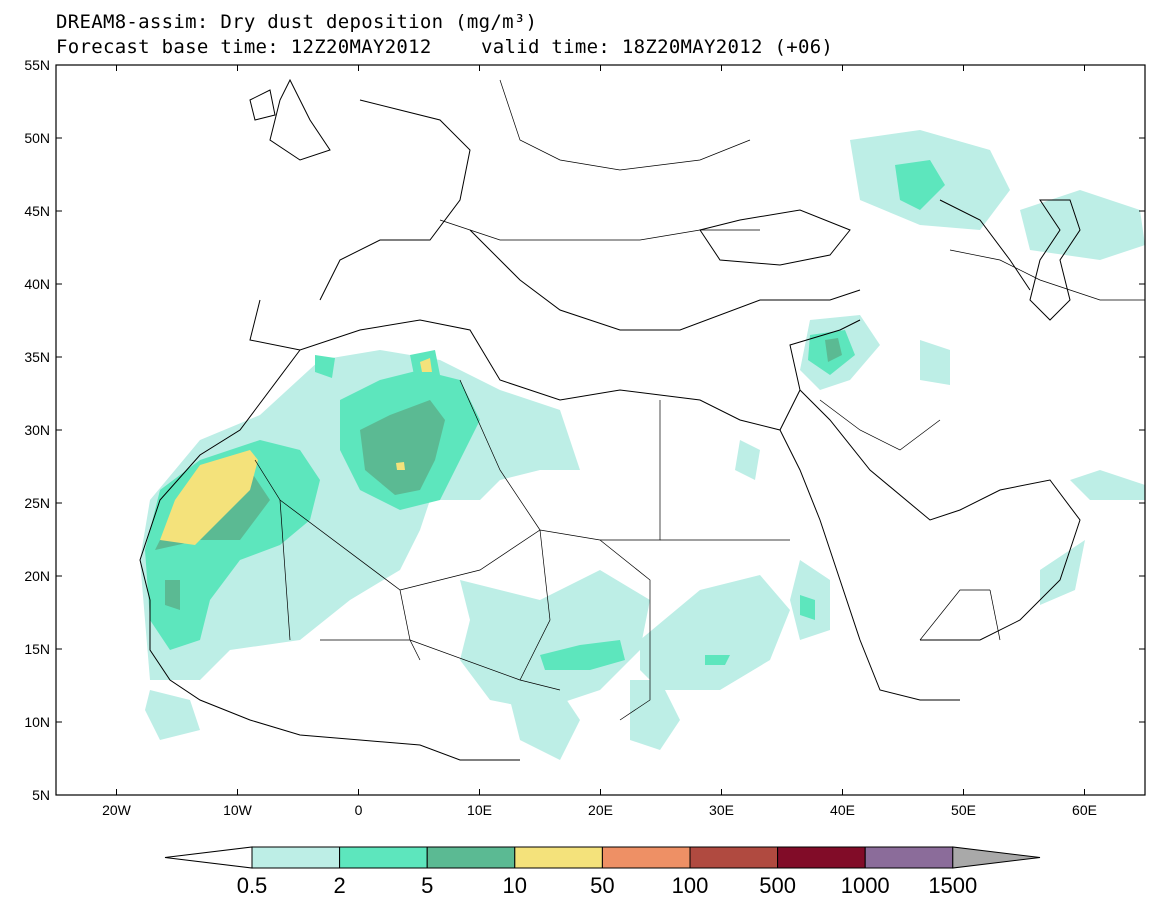 This screenshot has width=1165, height=907. What do you see at coordinates (775, 237) in the screenshot?
I see `black-sea` at bounding box center [775, 237].